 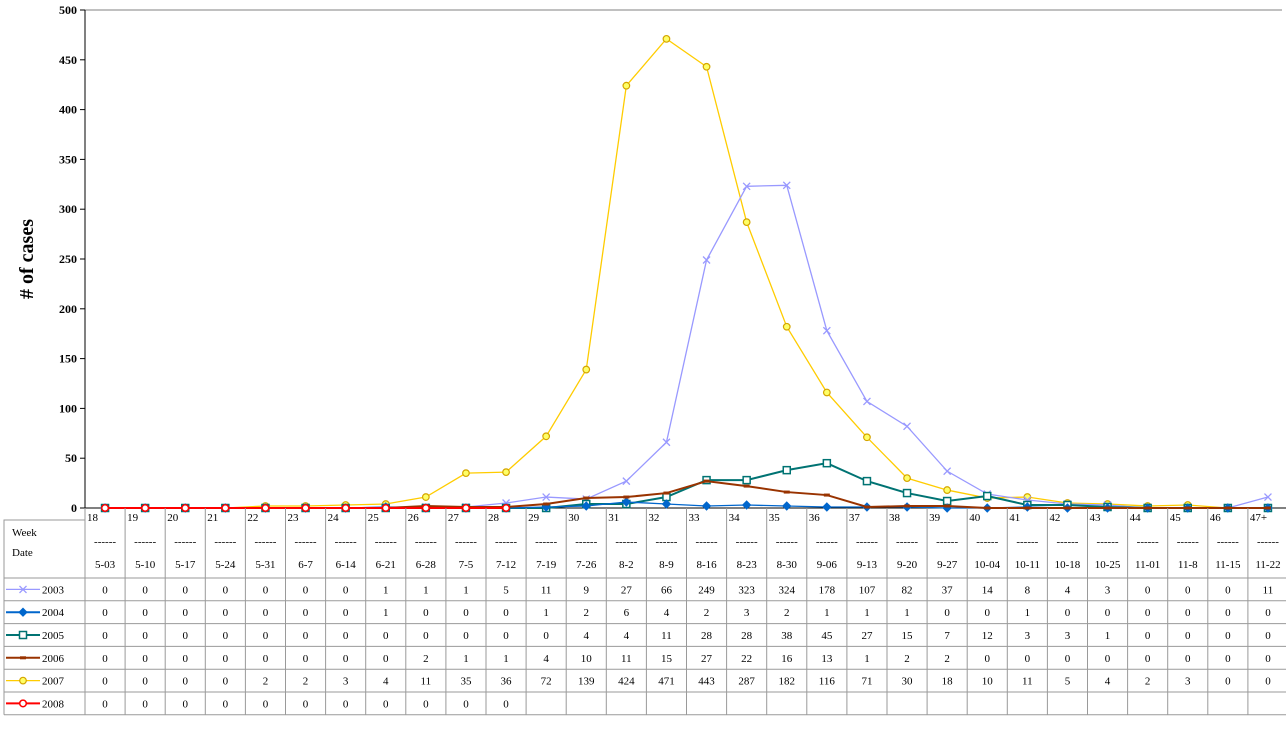 I want to click on date-label: 6-21, so click(x=386, y=565).